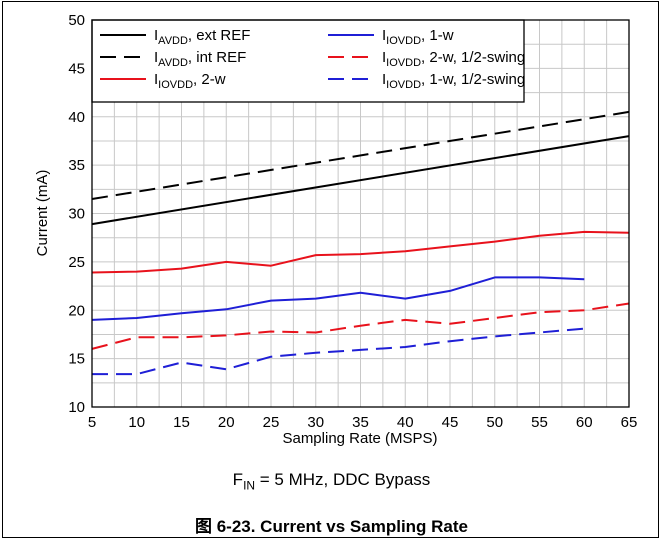 This screenshot has height=541, width=663. What do you see at coordinates (584, 422) in the screenshot?
I see `x-tick-label: 60` at bounding box center [584, 422].